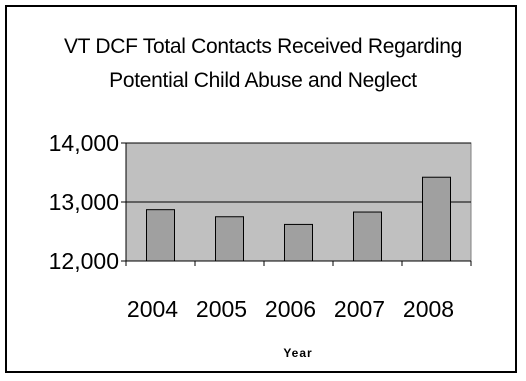  Describe the element at coordinates (84, 143) in the screenshot. I see `y-tick-label-14,000: 14,000` at that location.